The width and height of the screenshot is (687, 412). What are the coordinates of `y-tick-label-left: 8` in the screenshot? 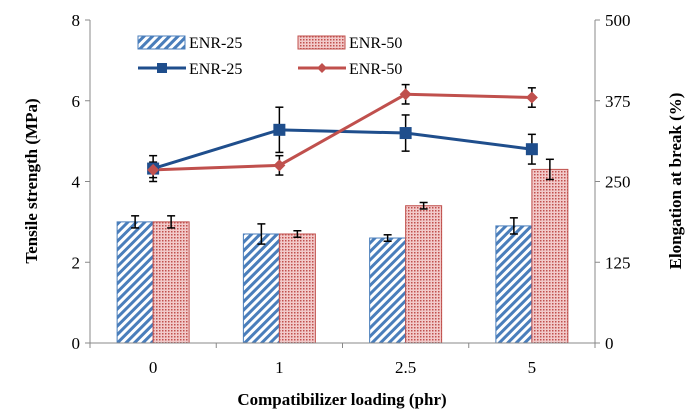 It's located at (76, 20).